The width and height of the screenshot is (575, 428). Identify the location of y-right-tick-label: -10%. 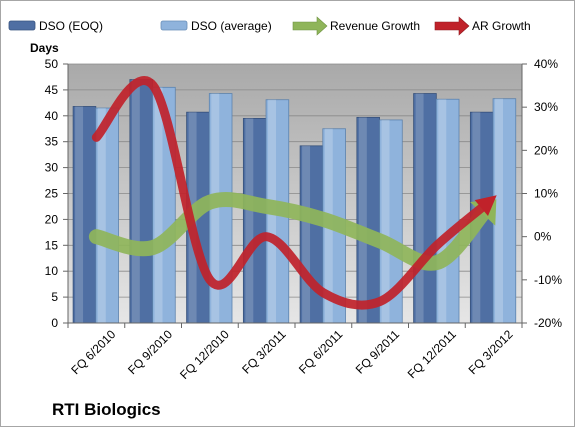
(548, 280).